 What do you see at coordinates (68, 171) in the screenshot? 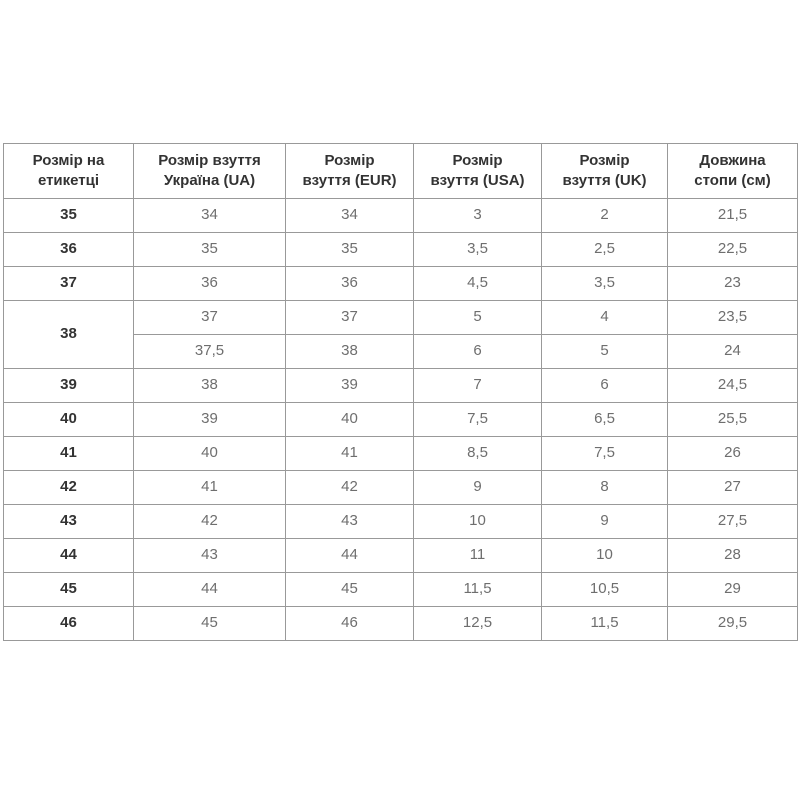
I see `header-cell-0: Розмір на етикетці` at bounding box center [68, 171].